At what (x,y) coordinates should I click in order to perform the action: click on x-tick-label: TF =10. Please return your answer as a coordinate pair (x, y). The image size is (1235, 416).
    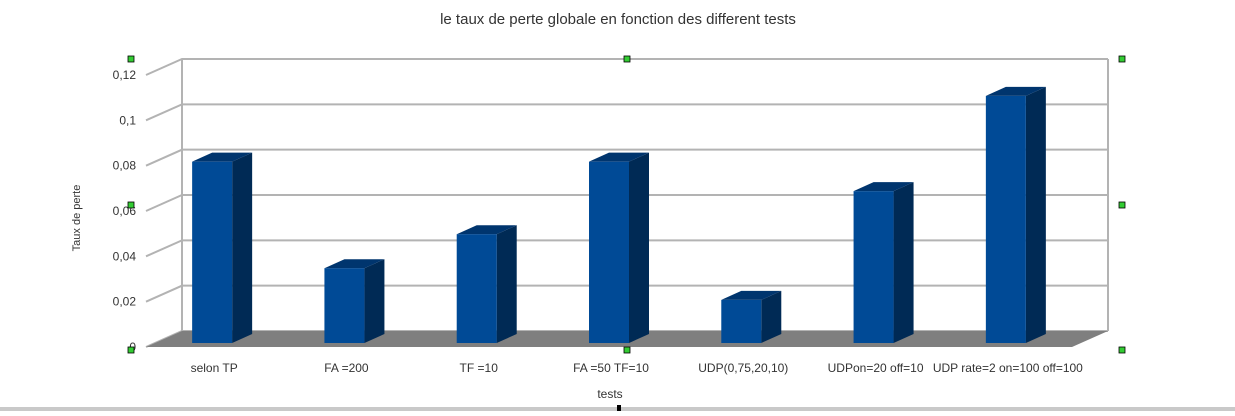
    Looking at the image, I should click on (479, 368).